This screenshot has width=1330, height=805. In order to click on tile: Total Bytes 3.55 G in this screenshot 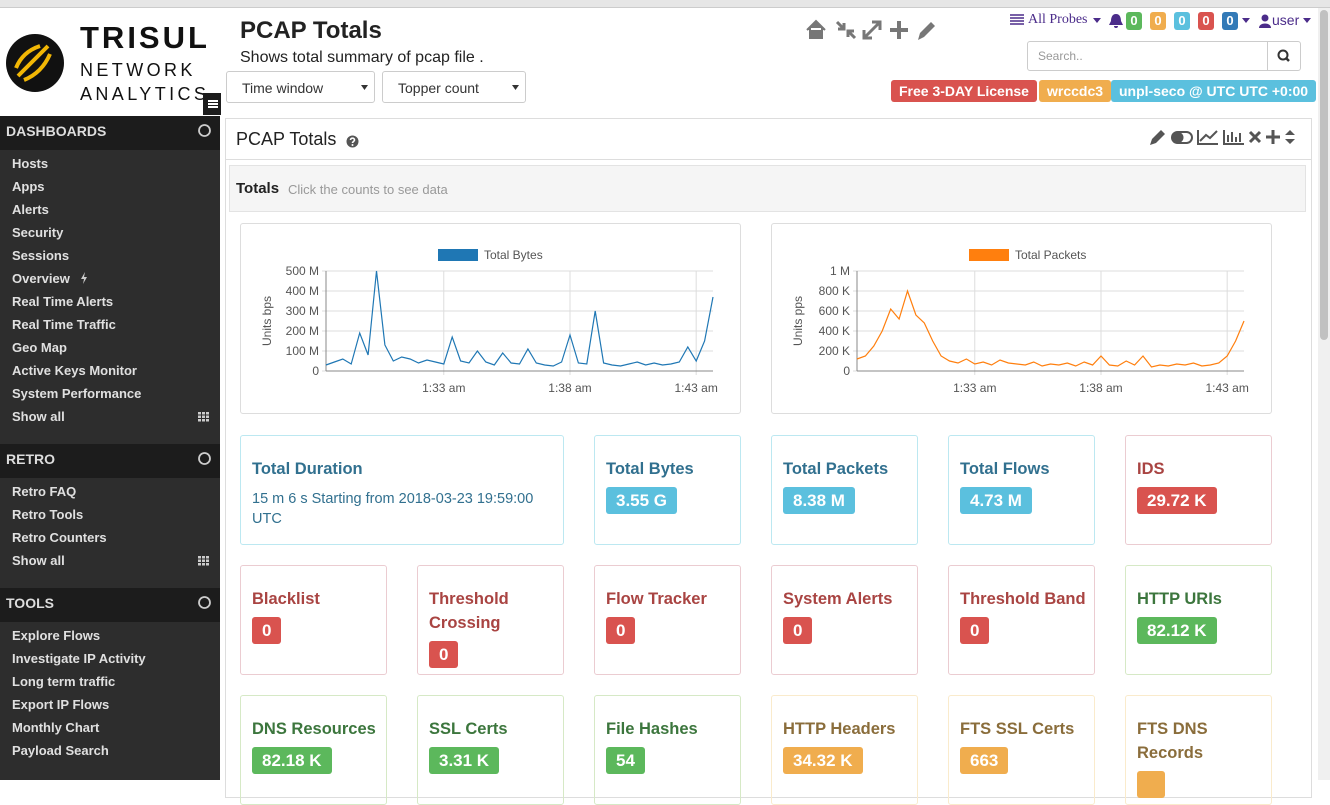, I will do `click(667, 490)`.